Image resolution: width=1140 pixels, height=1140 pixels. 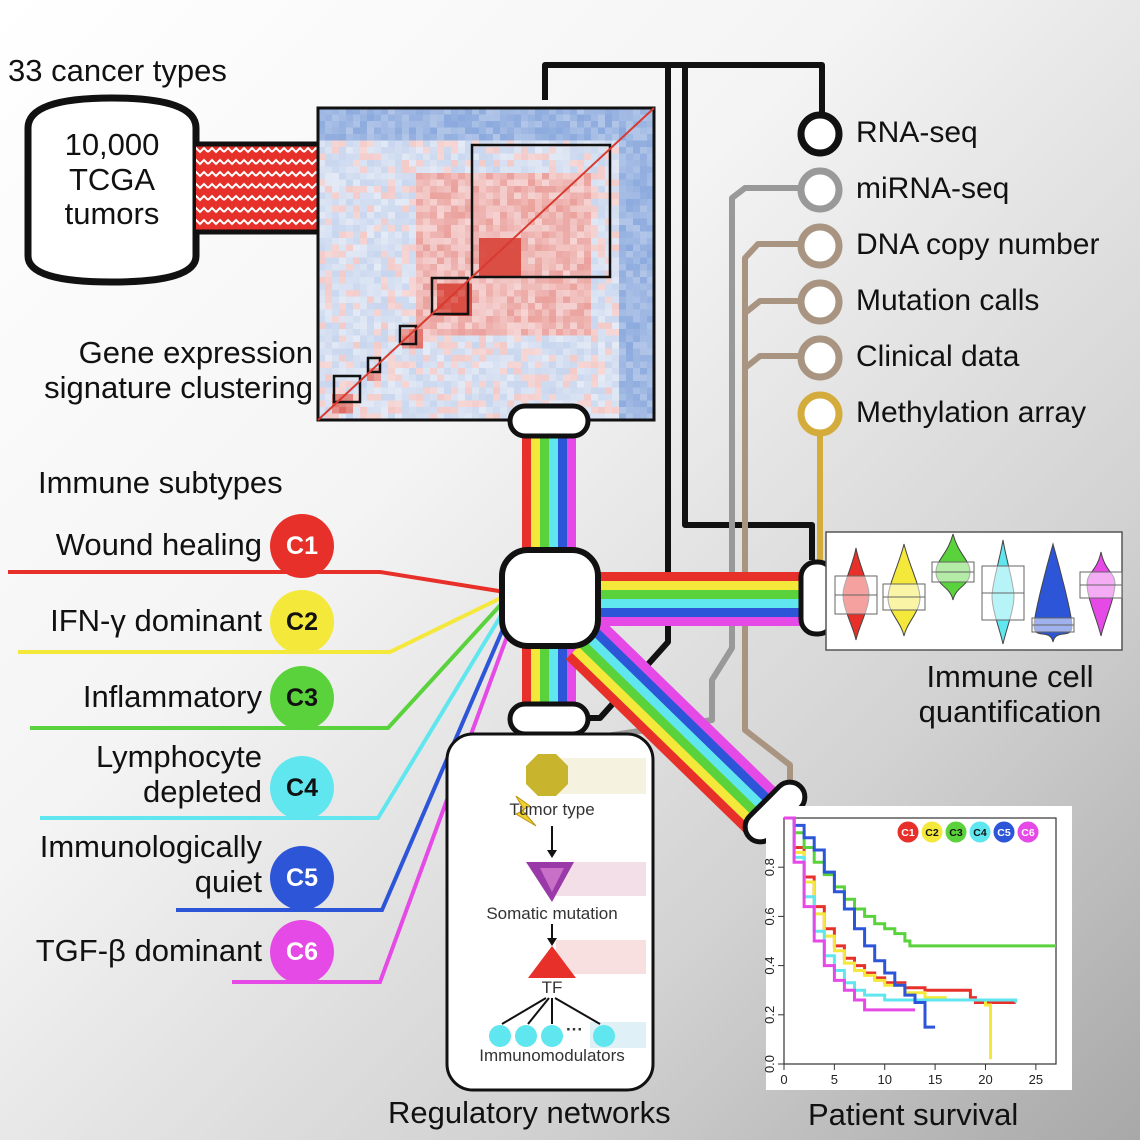 What do you see at coordinates (150, 846) in the screenshot?
I see `subtype-label-c5-line1: Immunologically` at bounding box center [150, 846].